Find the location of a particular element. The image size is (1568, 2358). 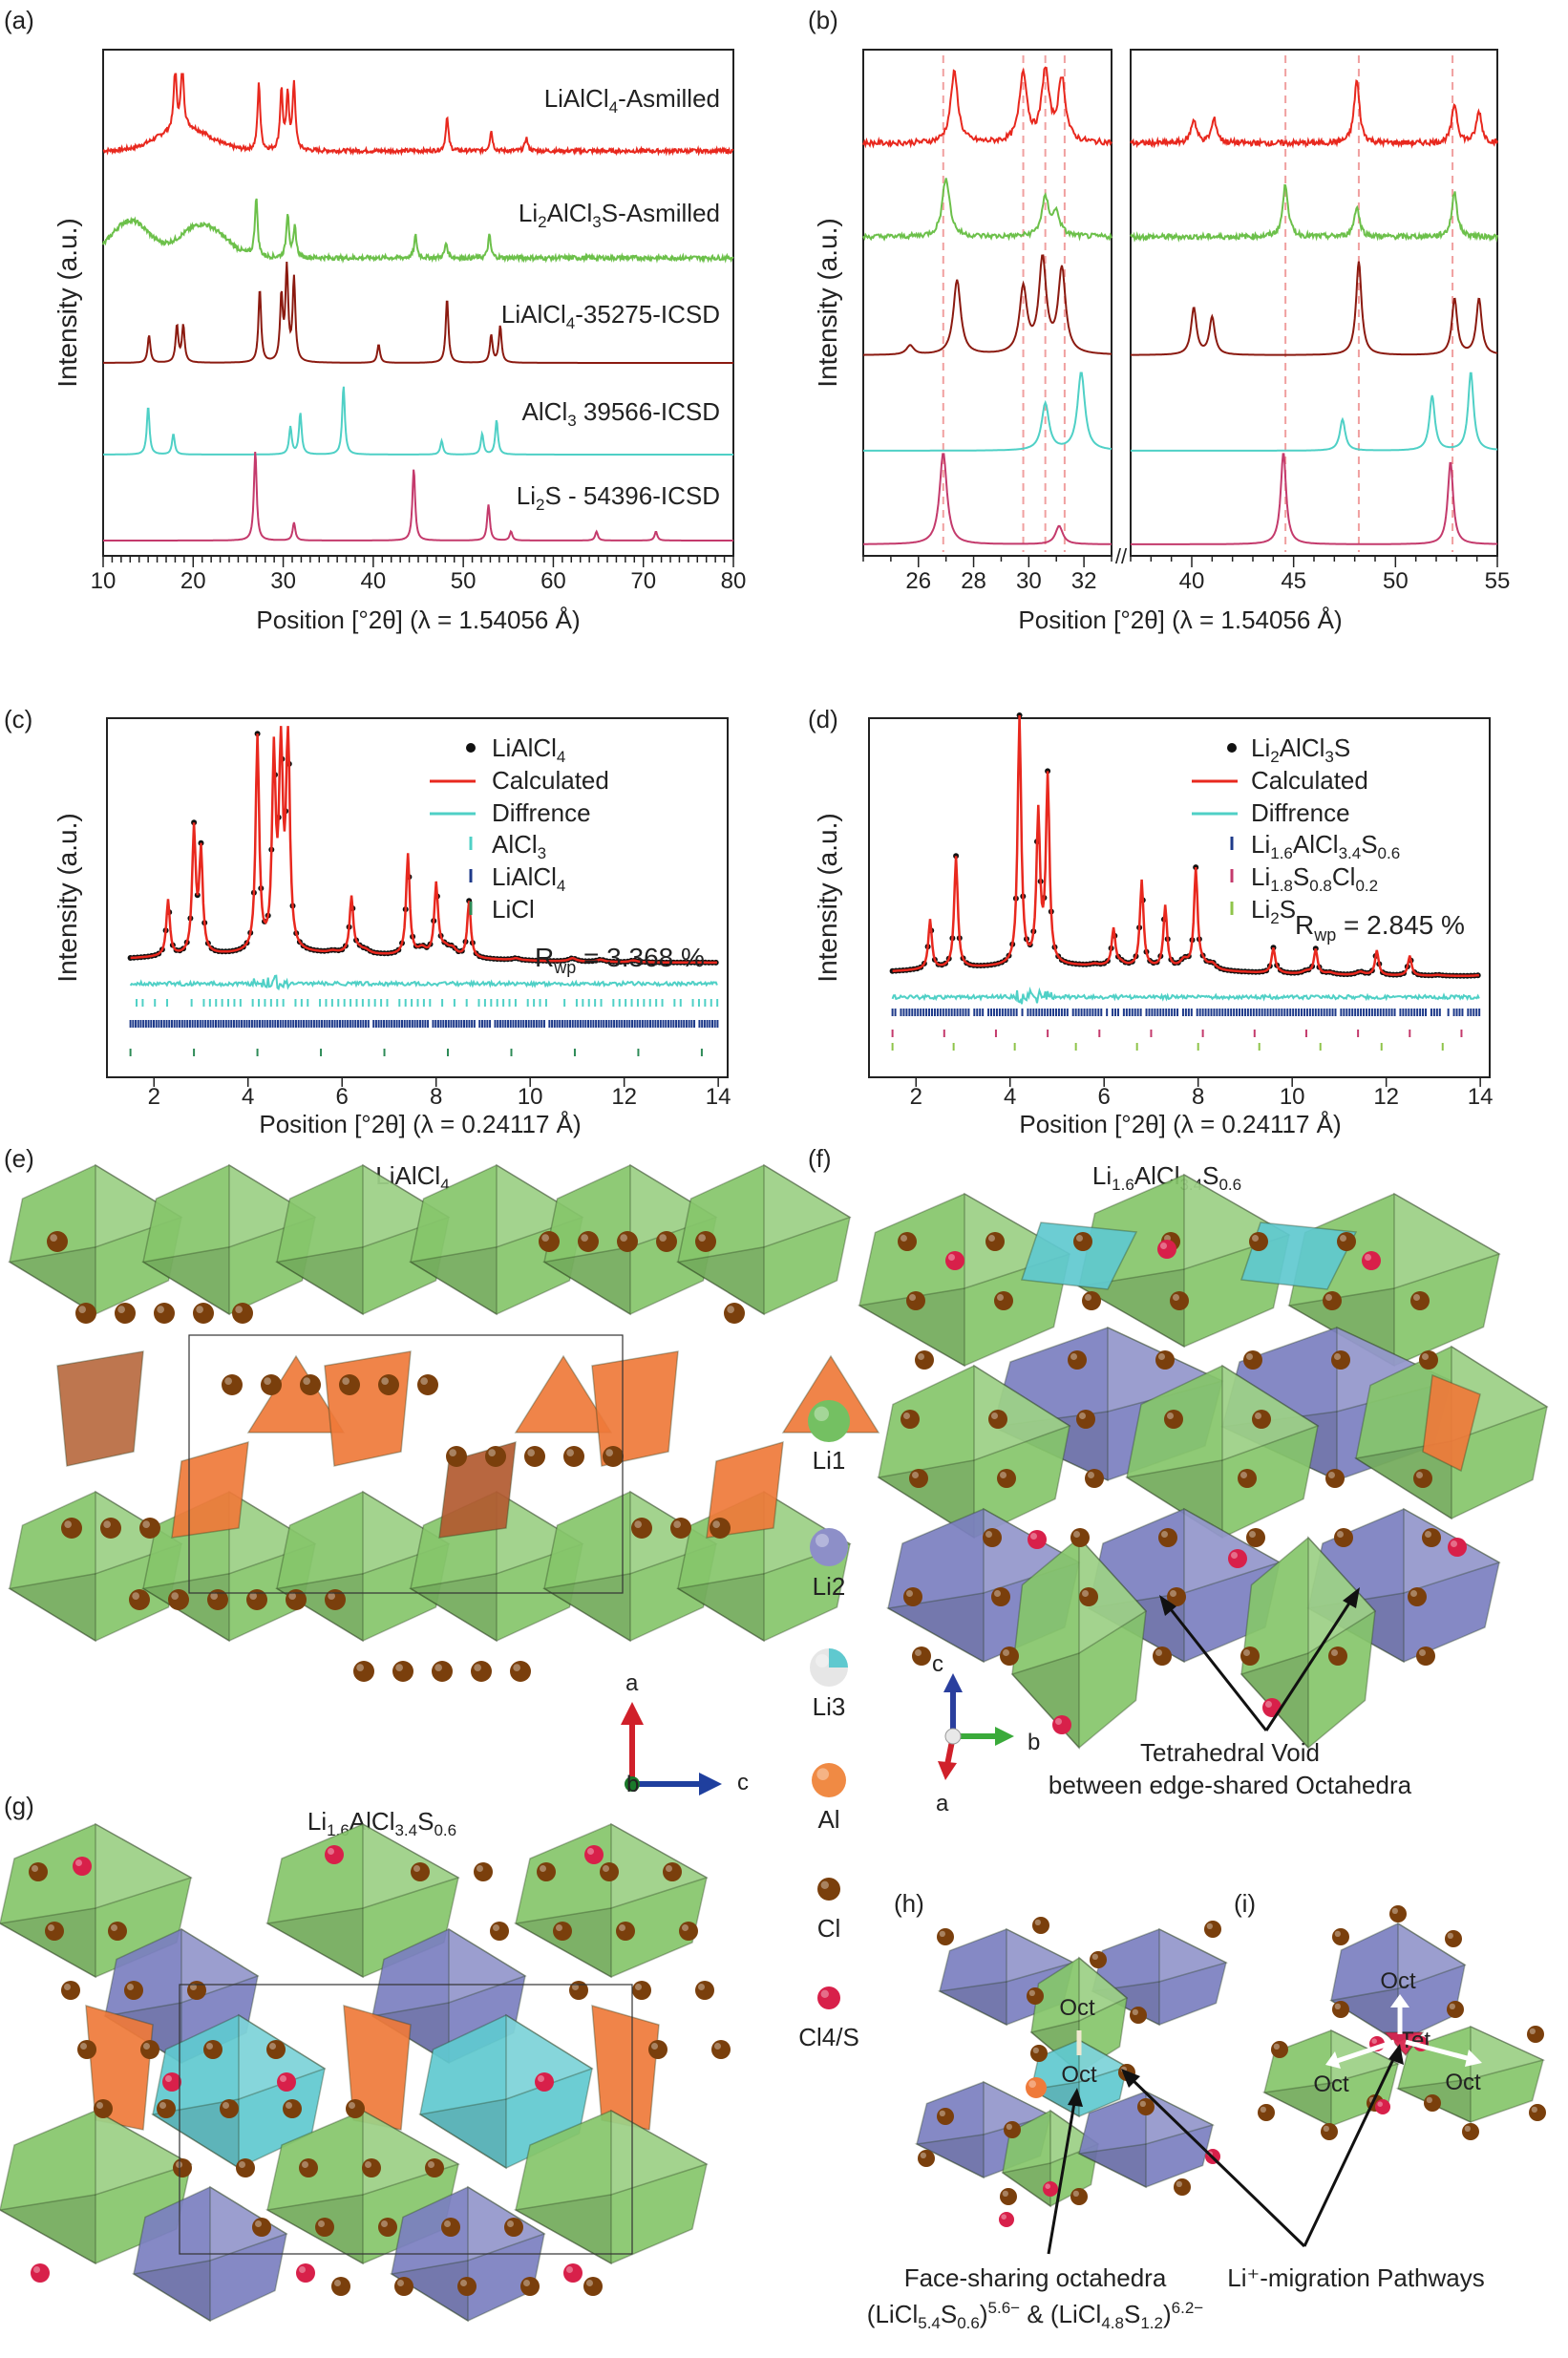

b-tick-label: 40 is located at coordinates (1192, 581).